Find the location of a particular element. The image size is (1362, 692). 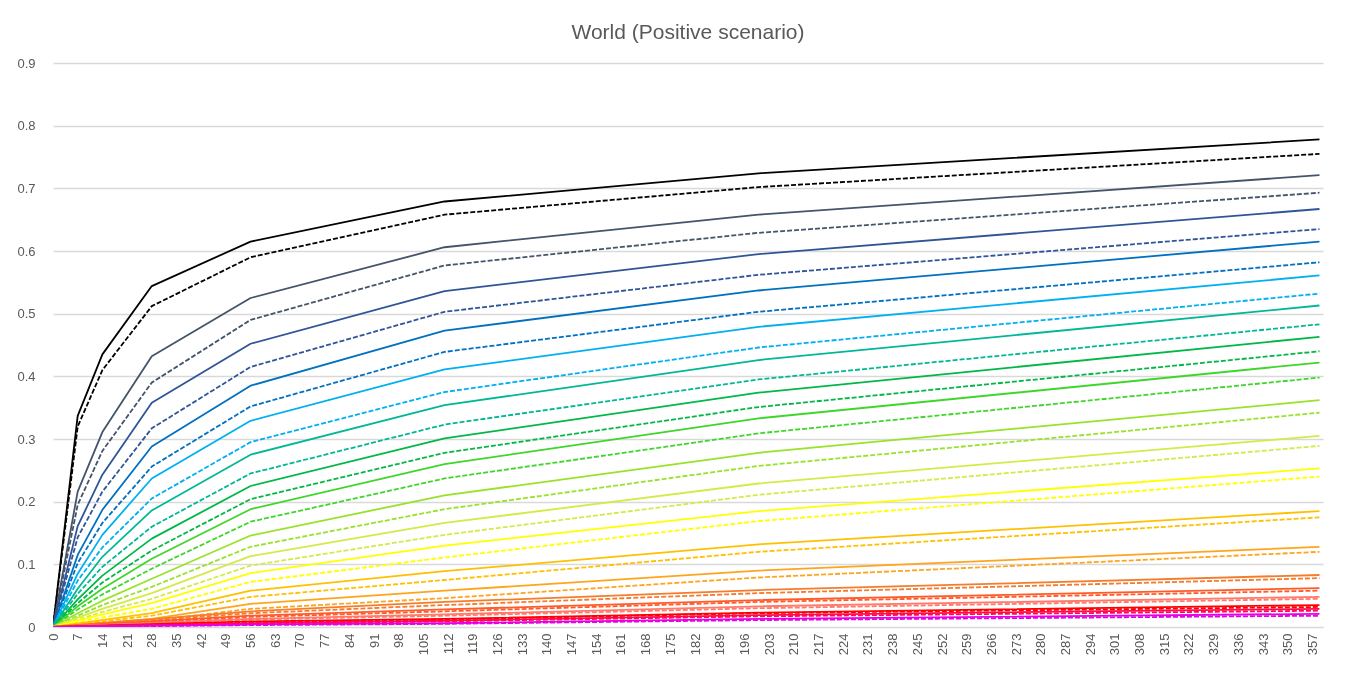

x-tick-label: 175 is located at coordinates (670, 644).